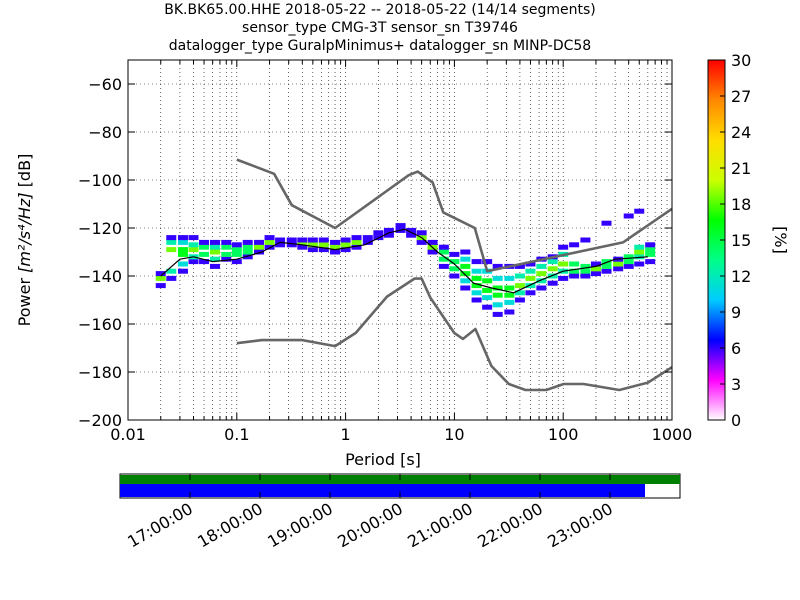 The height and width of the screenshot is (600, 800). What do you see at coordinates (563, 434) in the screenshot?
I see `x-tick-label: 100` at bounding box center [563, 434].